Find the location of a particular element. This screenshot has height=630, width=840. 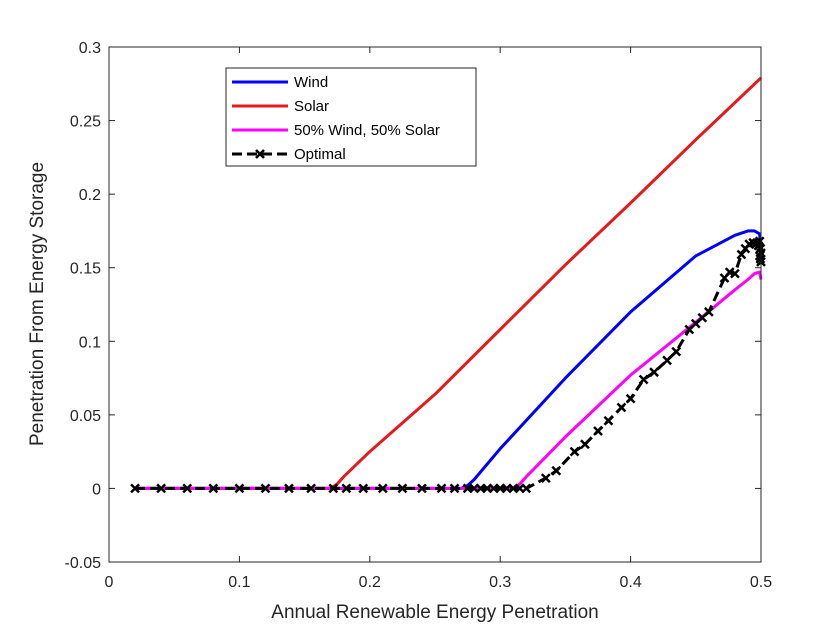

x-tick-label: 0.3 is located at coordinates (500, 582).